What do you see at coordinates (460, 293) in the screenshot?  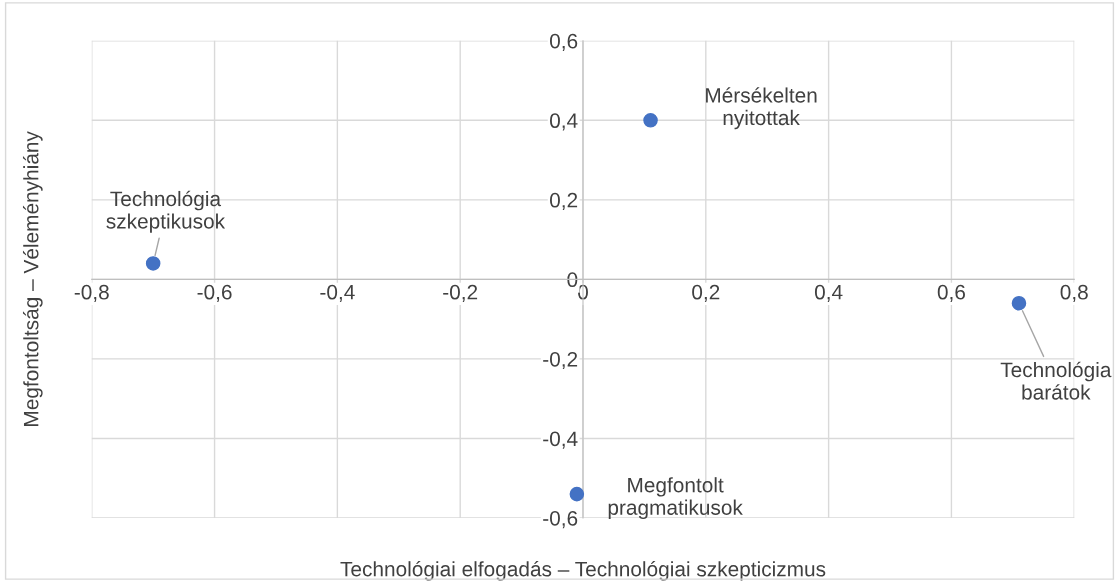 I see `x-tick-label: -0,2` at bounding box center [460, 293].